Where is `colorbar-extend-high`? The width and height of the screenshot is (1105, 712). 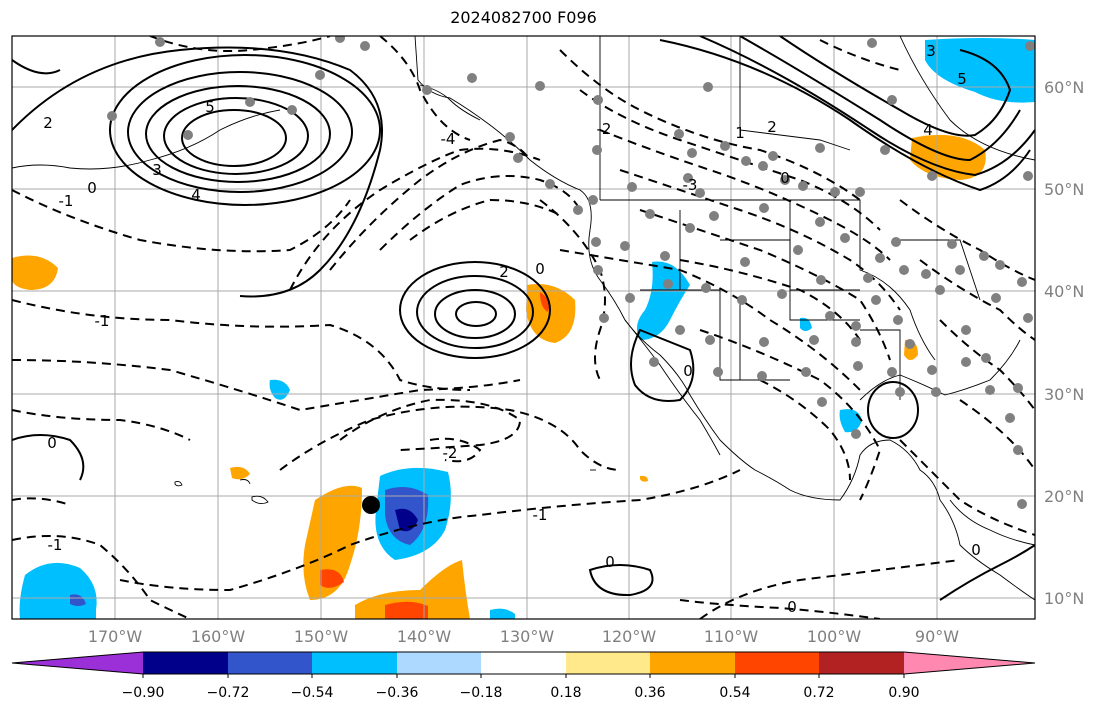
colorbar-extend-high is located at coordinates (969, 663).